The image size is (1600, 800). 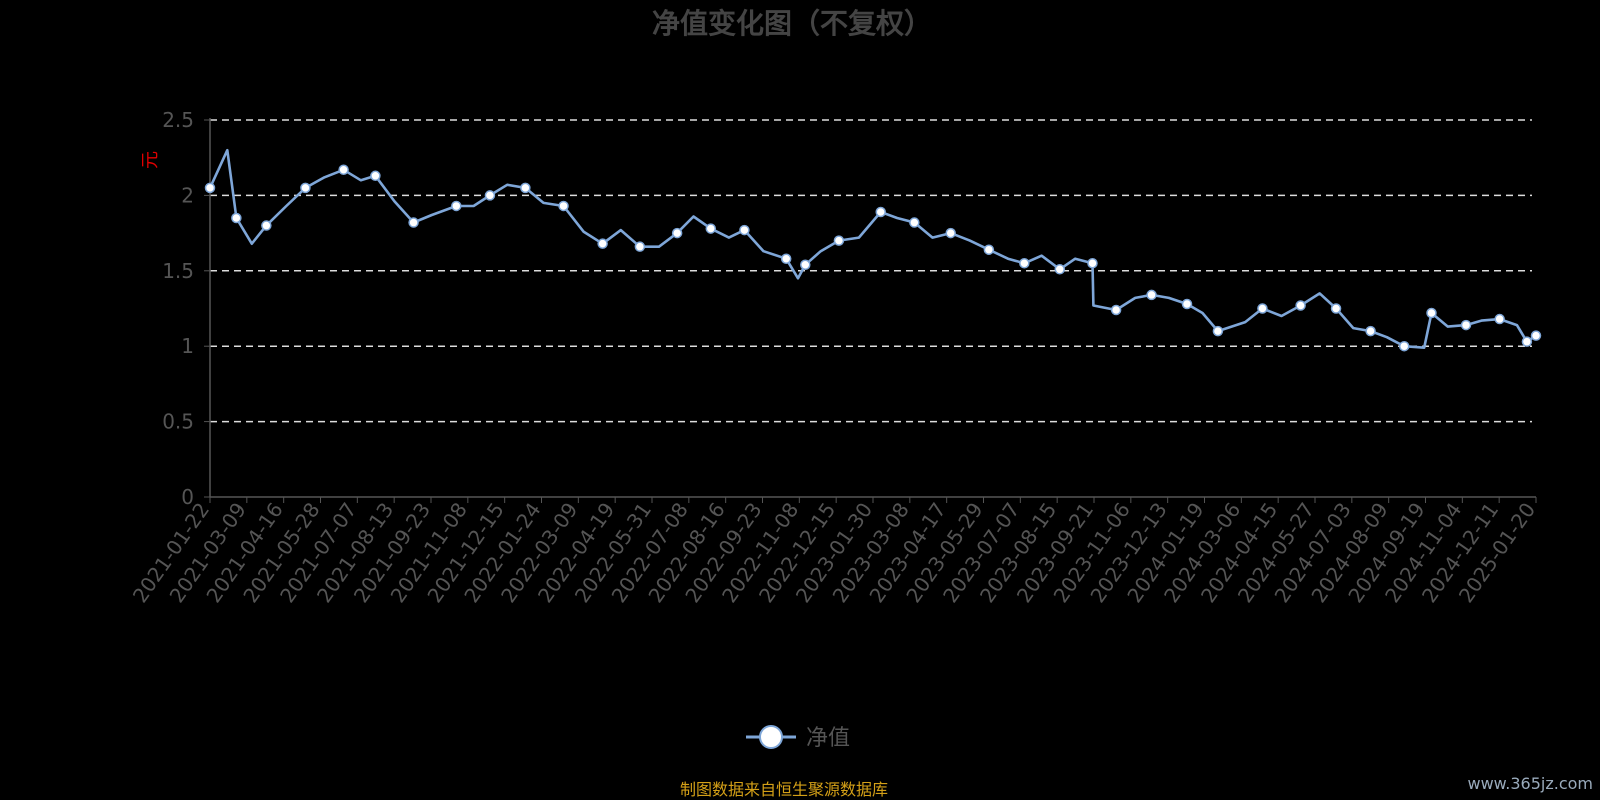 What do you see at coordinates (186, 308) in the screenshot?
I see `y-axis-ticks: 0 0.5 1 1.5 2 2.5` at bounding box center [186, 308].